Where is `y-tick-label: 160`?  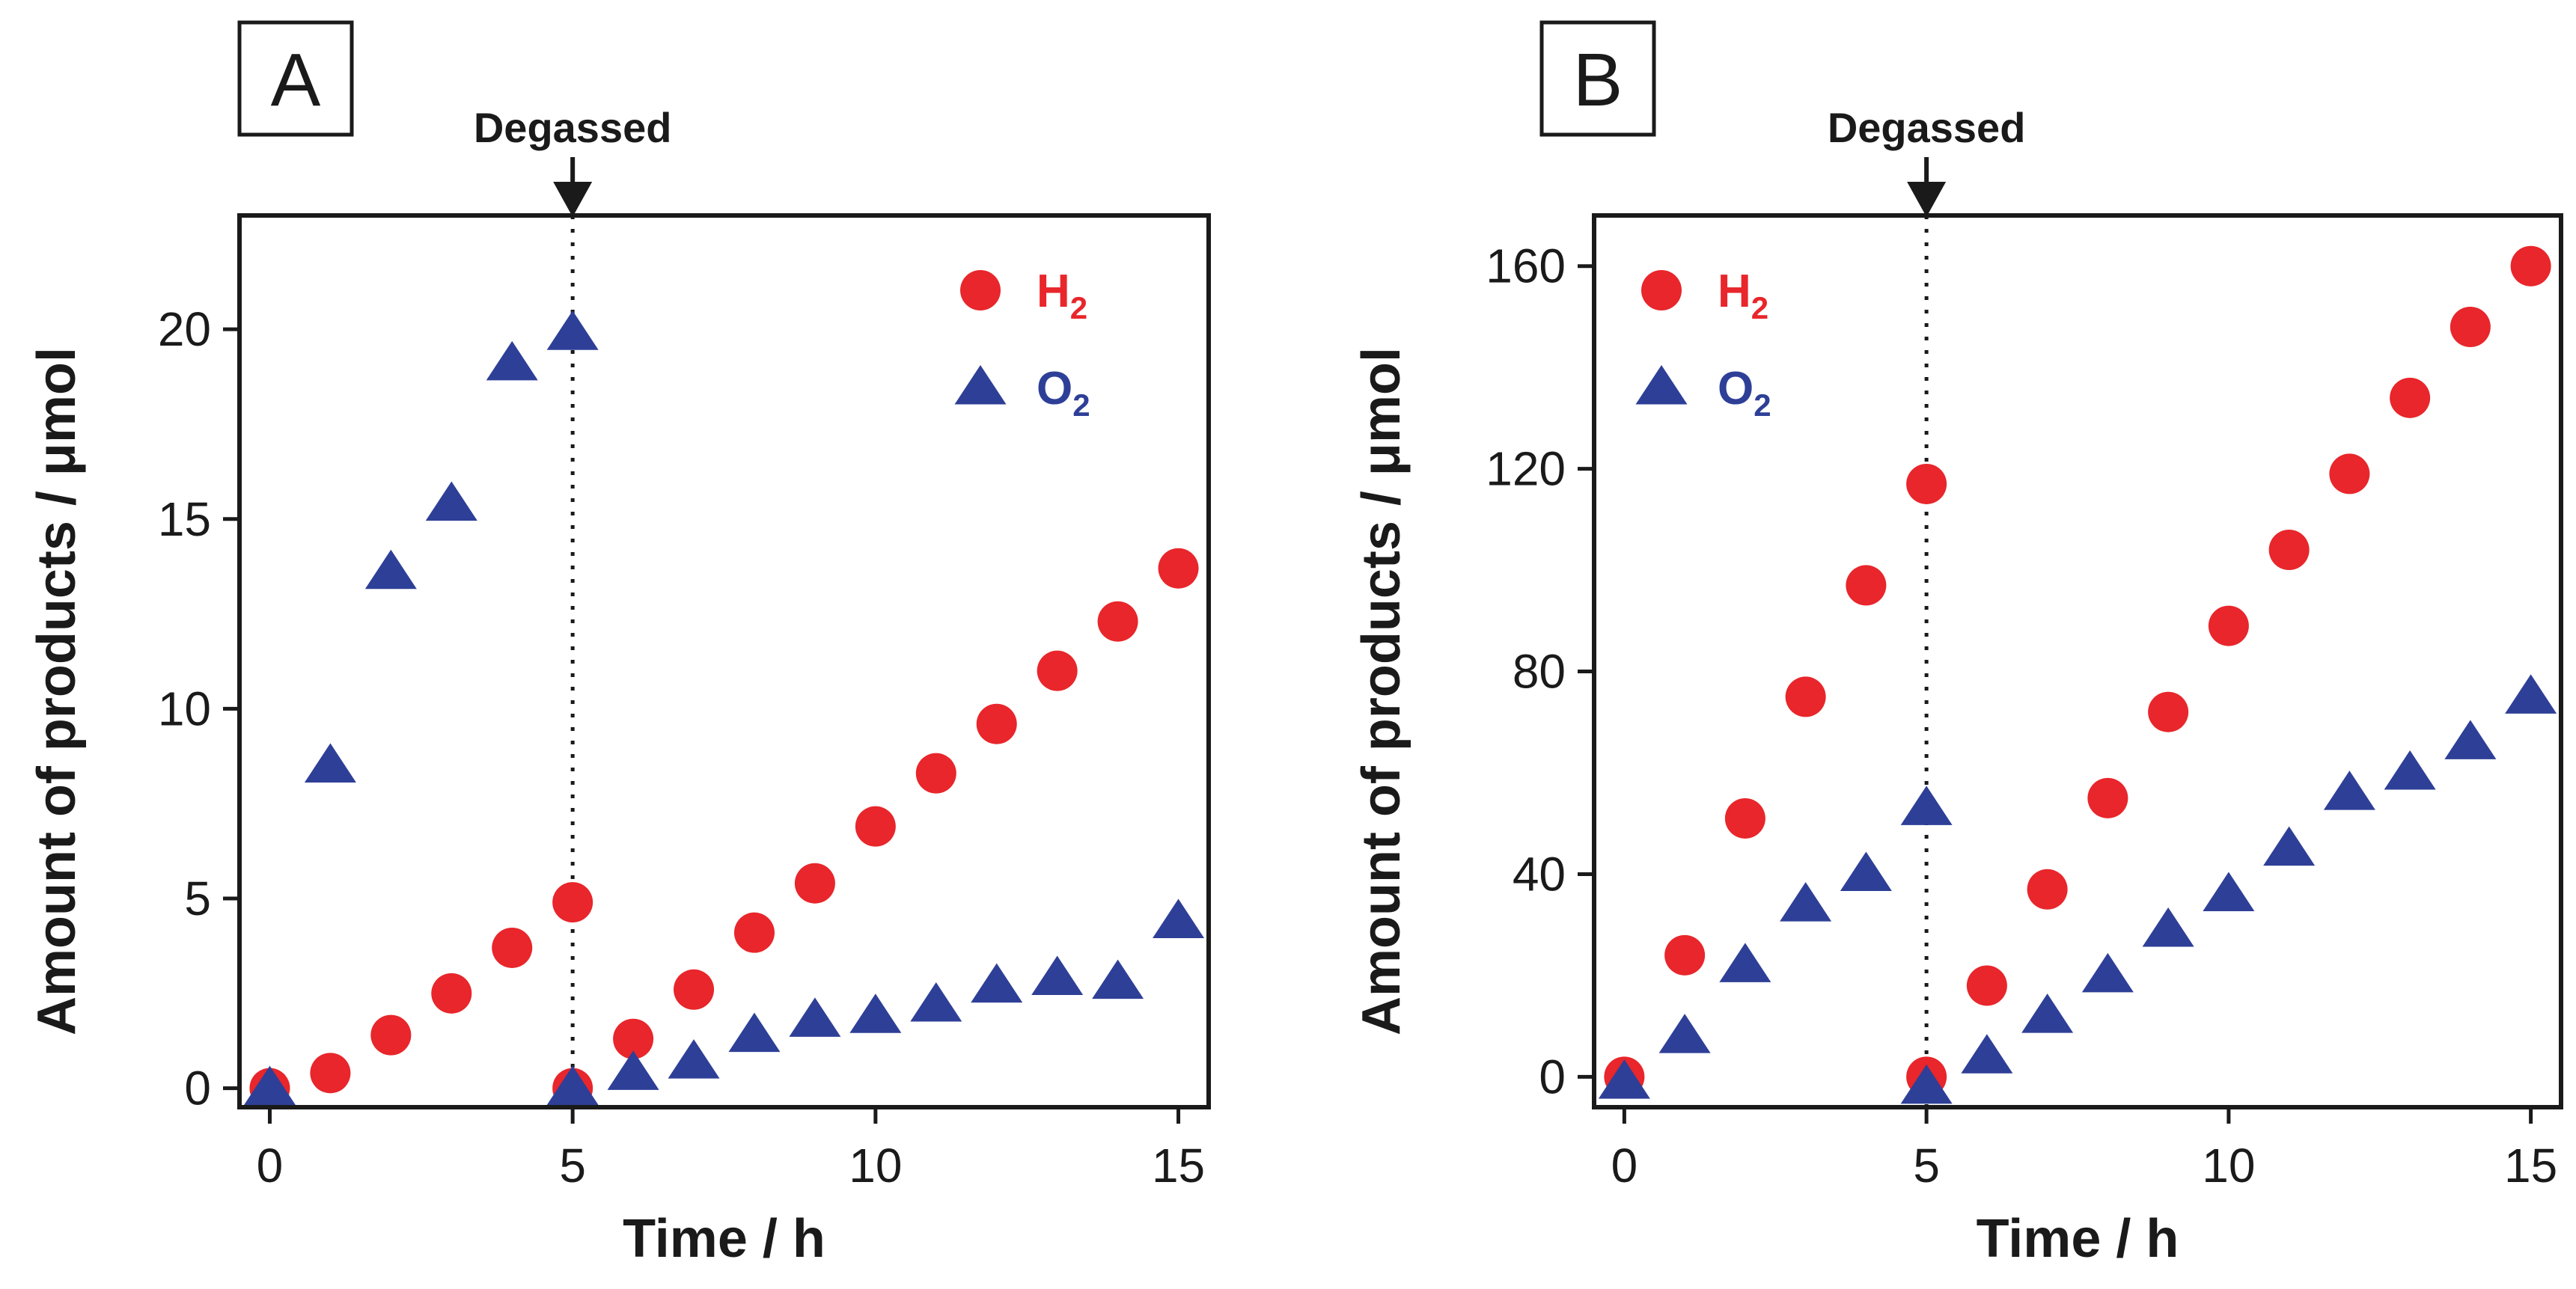
y-tick-label: 160 is located at coordinates (1526, 266).